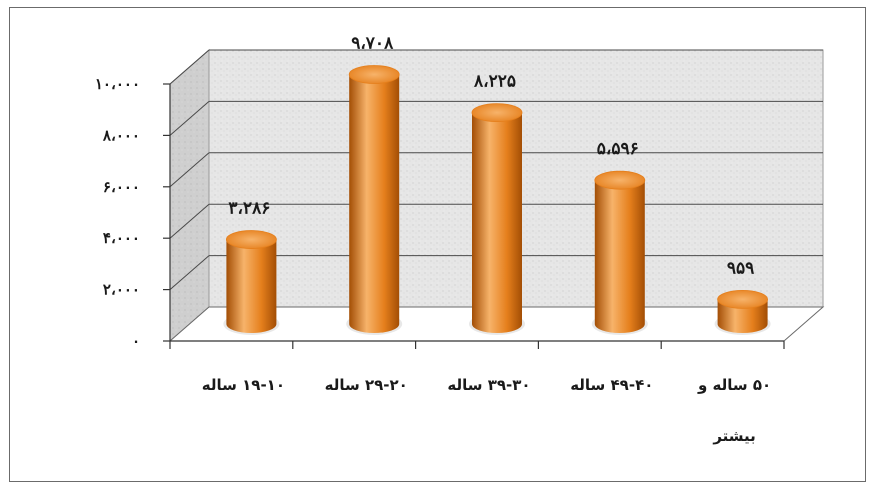 This screenshot has height=488, width=876. I want to click on y-tick-label: ۴،۰۰۰, so click(121, 238).